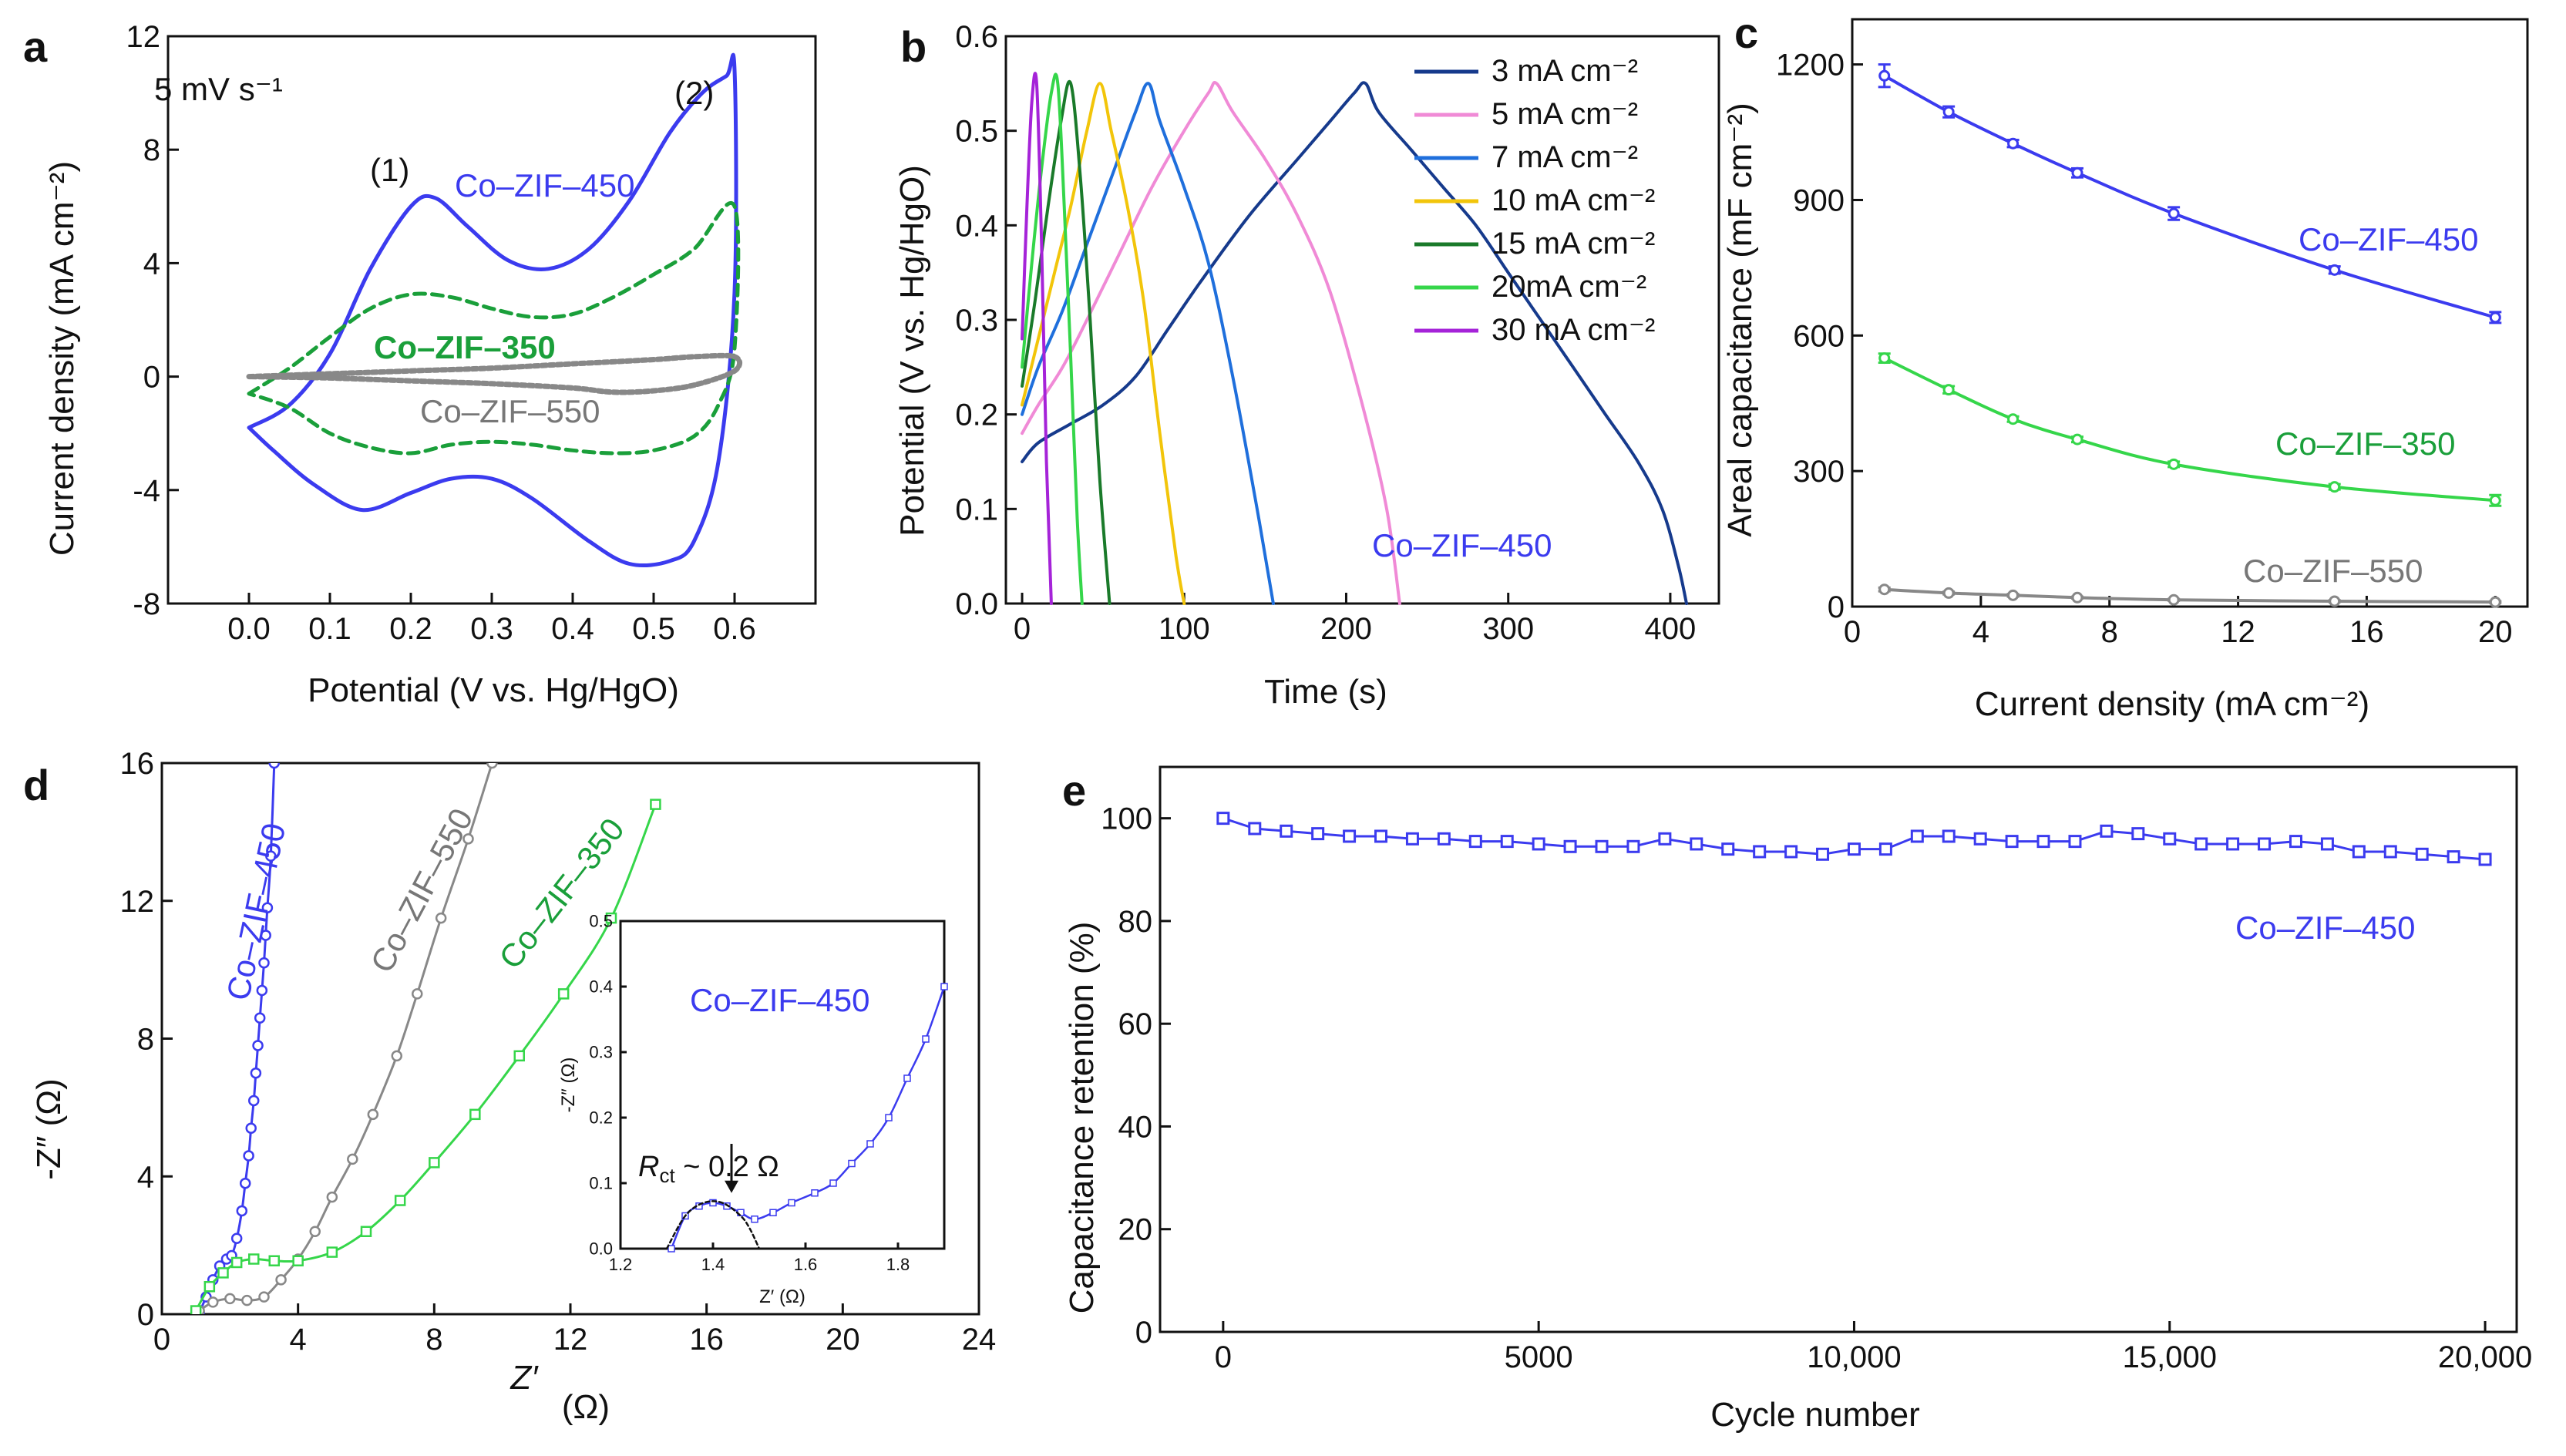 The height and width of the screenshot is (1456, 2566). What do you see at coordinates (898, 1264) in the screenshot?
I see `x-tick-label: 1.8` at bounding box center [898, 1264].